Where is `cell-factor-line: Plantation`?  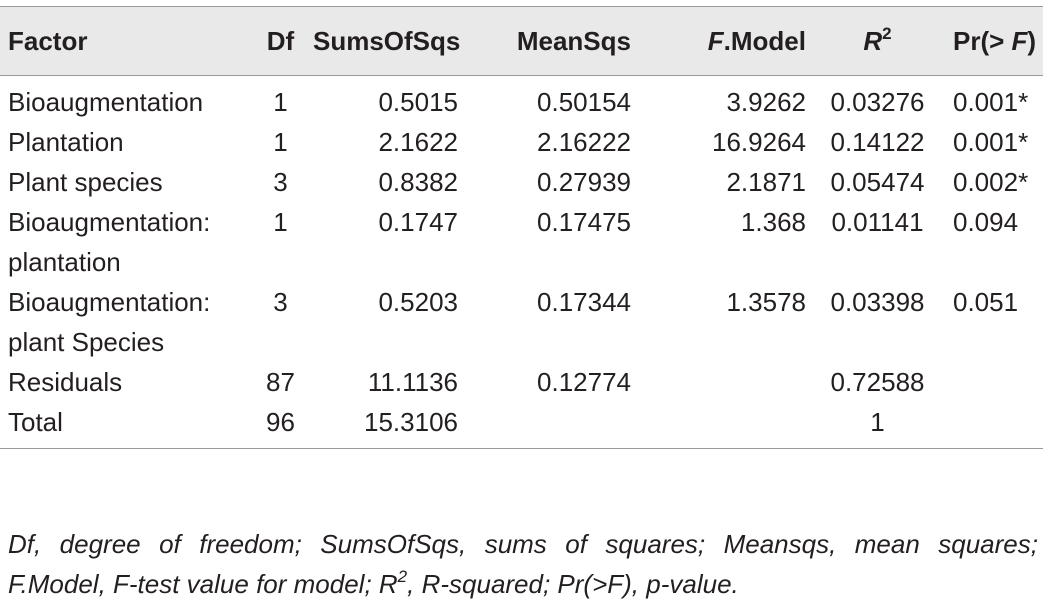
cell-factor-line: Plantation is located at coordinates (66, 142).